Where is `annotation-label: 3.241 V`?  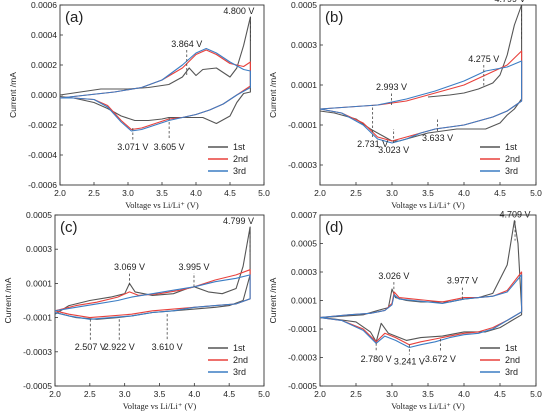
annotation-label: 3.241 V is located at coordinates (409, 362).